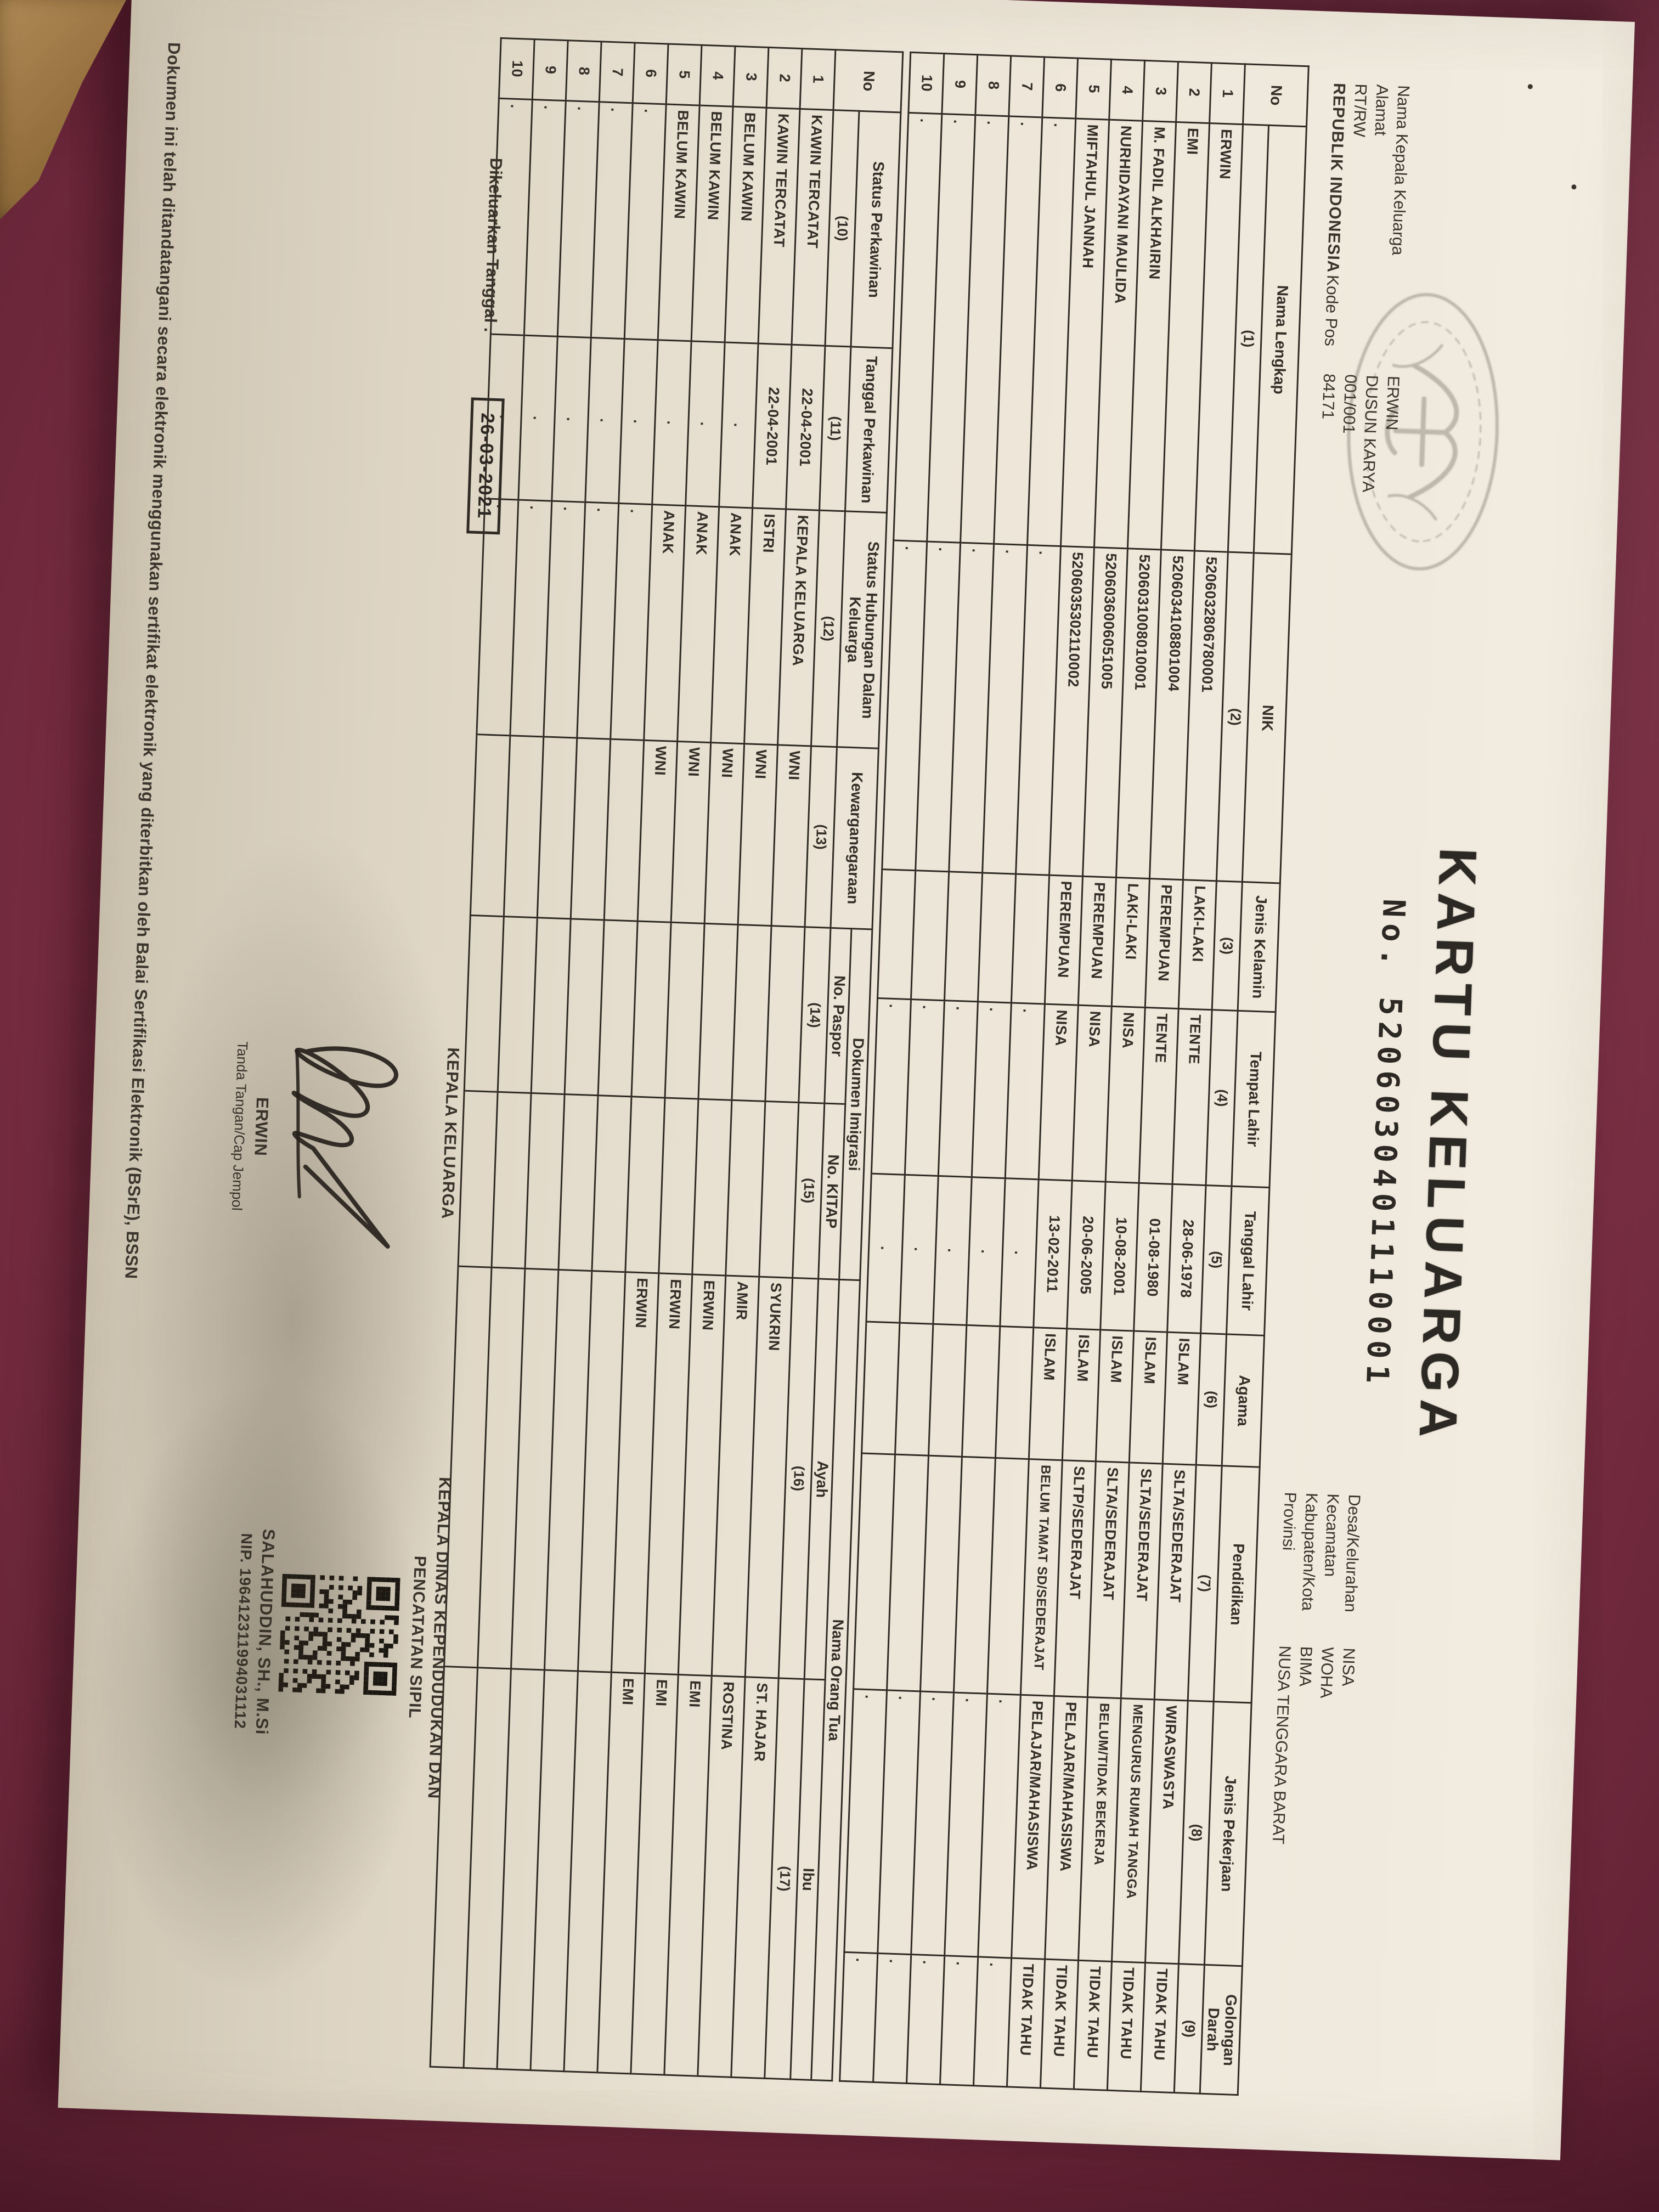 The height and width of the screenshot is (2212, 1659). What do you see at coordinates (1530, 87) in the screenshot?
I see `paper-speck` at bounding box center [1530, 87].